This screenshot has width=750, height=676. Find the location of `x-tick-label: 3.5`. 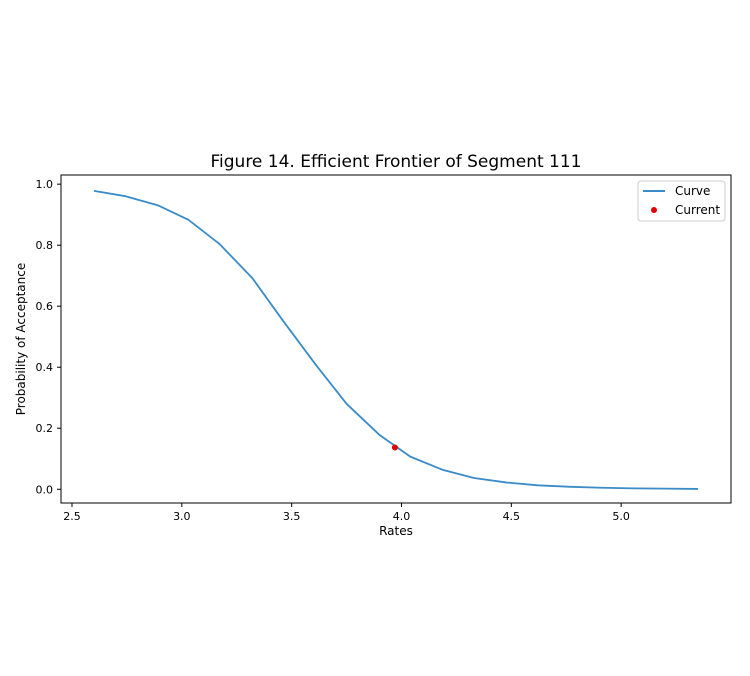

x-tick-label: 3.5 is located at coordinates (292, 516).